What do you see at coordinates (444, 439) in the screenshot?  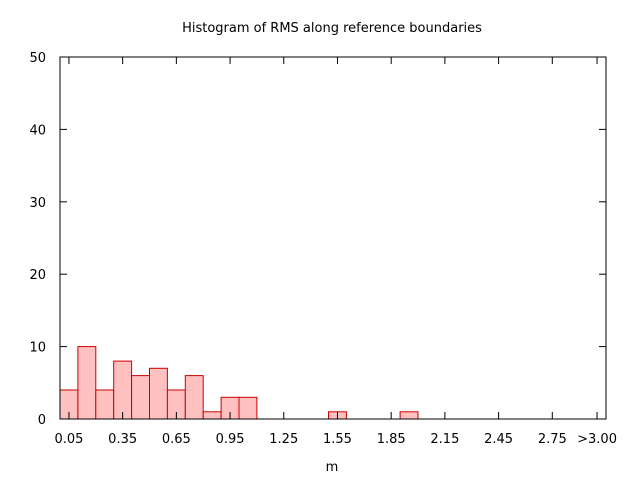 I see `x-tick-label: 2.15` at bounding box center [444, 439].